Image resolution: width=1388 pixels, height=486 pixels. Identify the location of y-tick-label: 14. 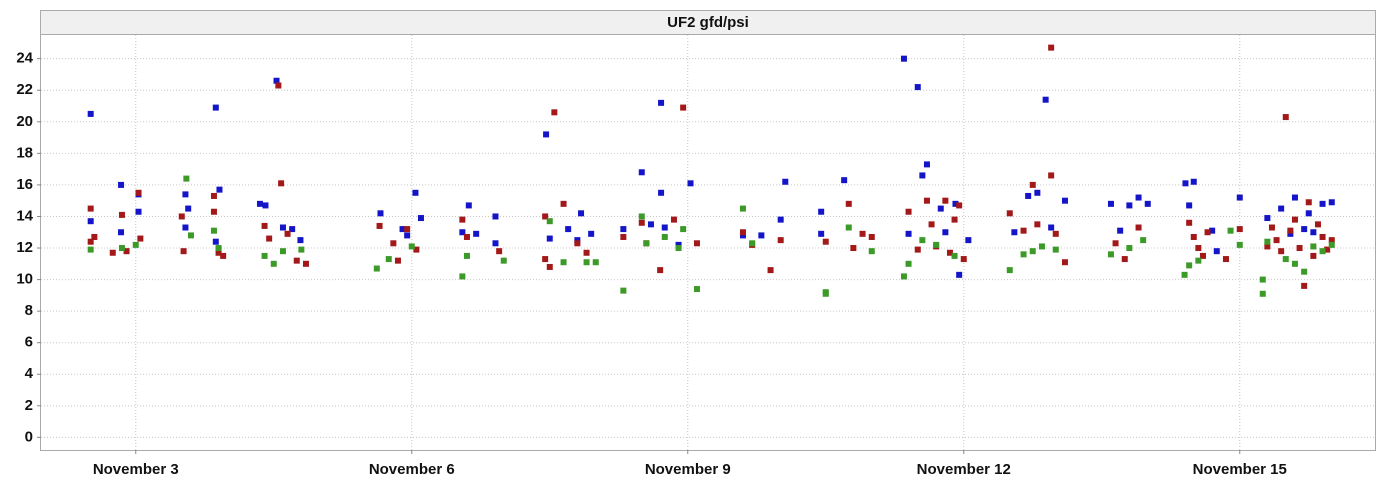
(24, 215).